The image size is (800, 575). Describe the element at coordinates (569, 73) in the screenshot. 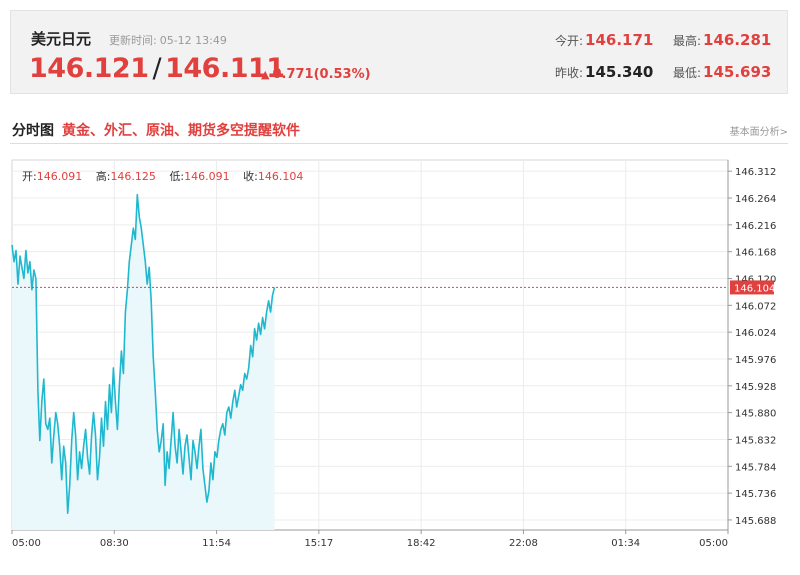

I see `prev-close-label: 昨收:` at that location.